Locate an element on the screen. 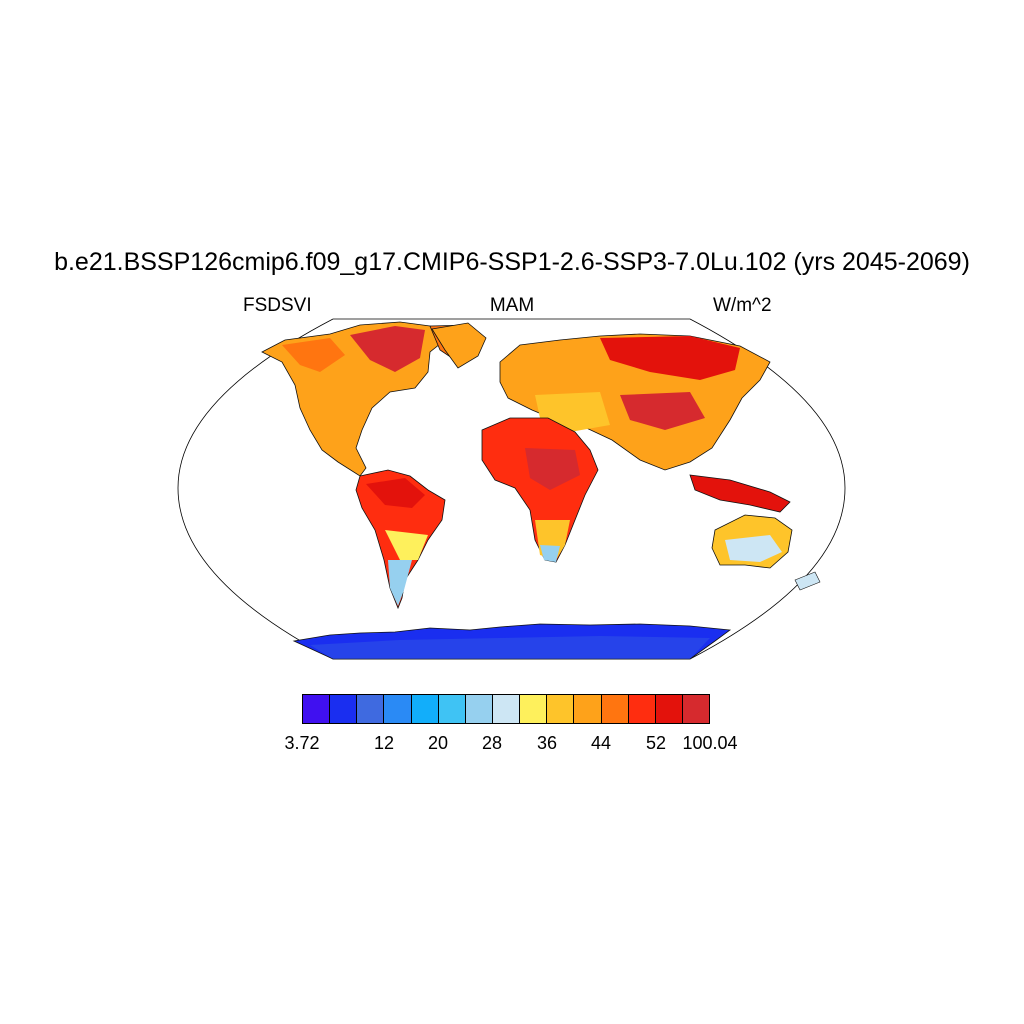 The width and height of the screenshot is (1024, 1024). colorbar-tick-label: 36 is located at coordinates (547, 743).